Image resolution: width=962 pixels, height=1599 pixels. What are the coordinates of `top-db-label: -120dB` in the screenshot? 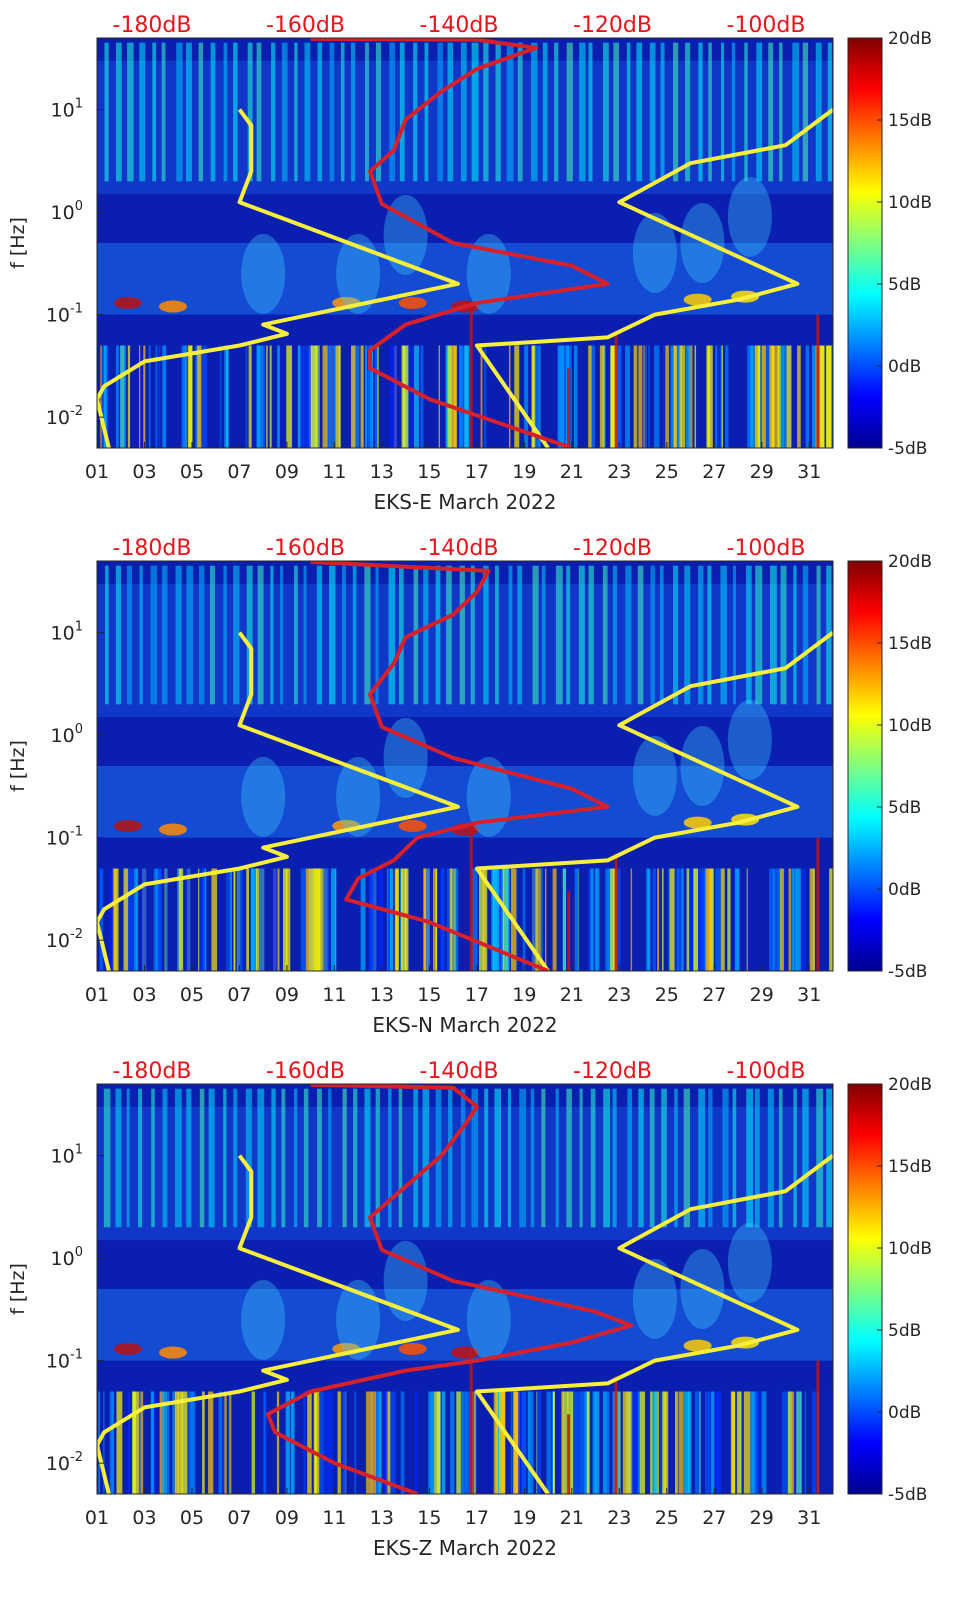 It's located at (612, 25).